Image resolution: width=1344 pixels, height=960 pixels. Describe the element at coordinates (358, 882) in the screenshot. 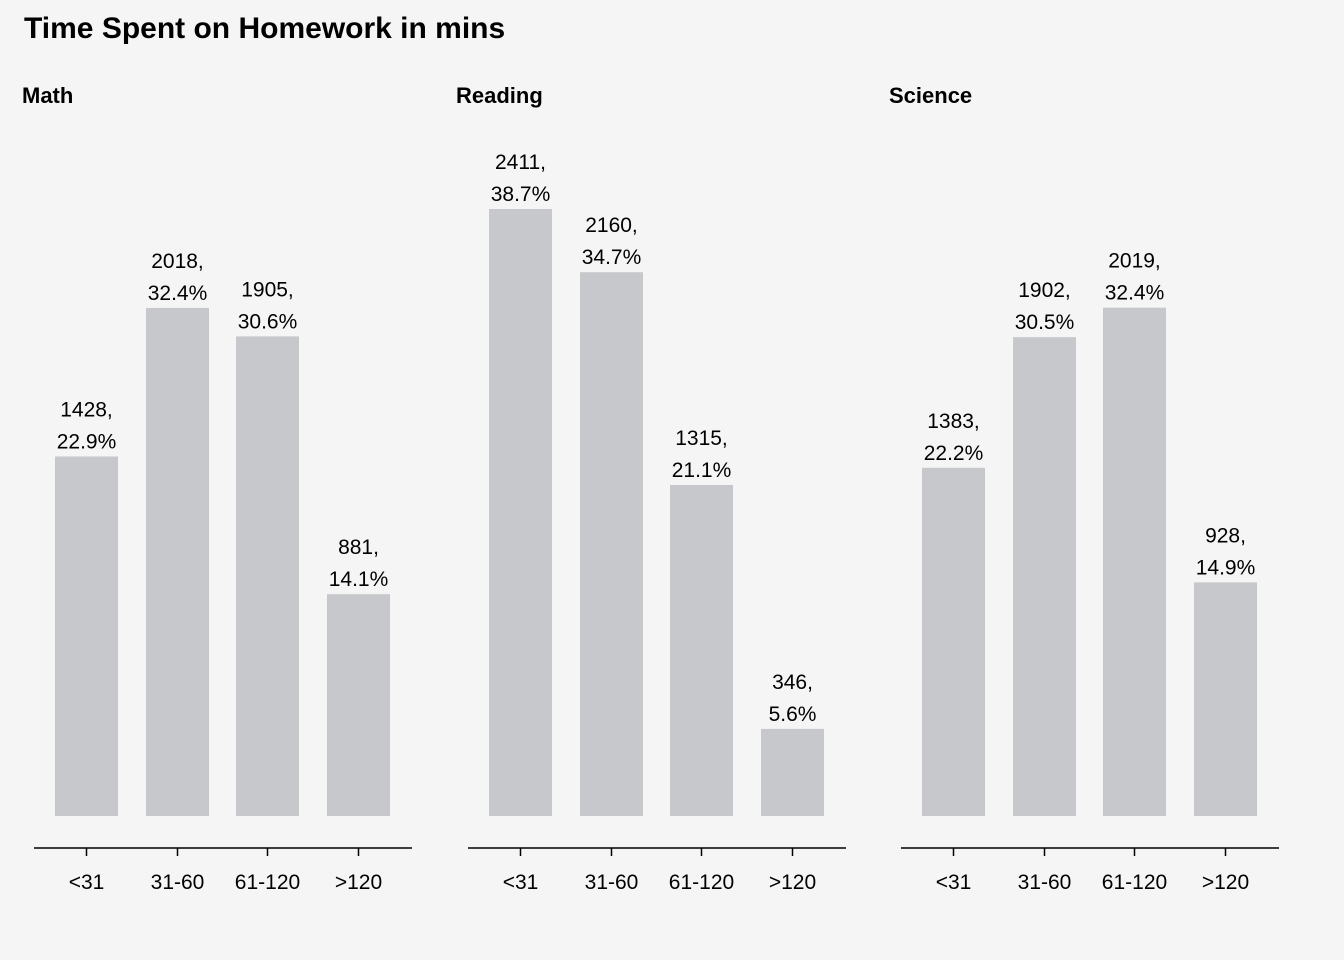

I see `tick-label-math-3: >120` at that location.